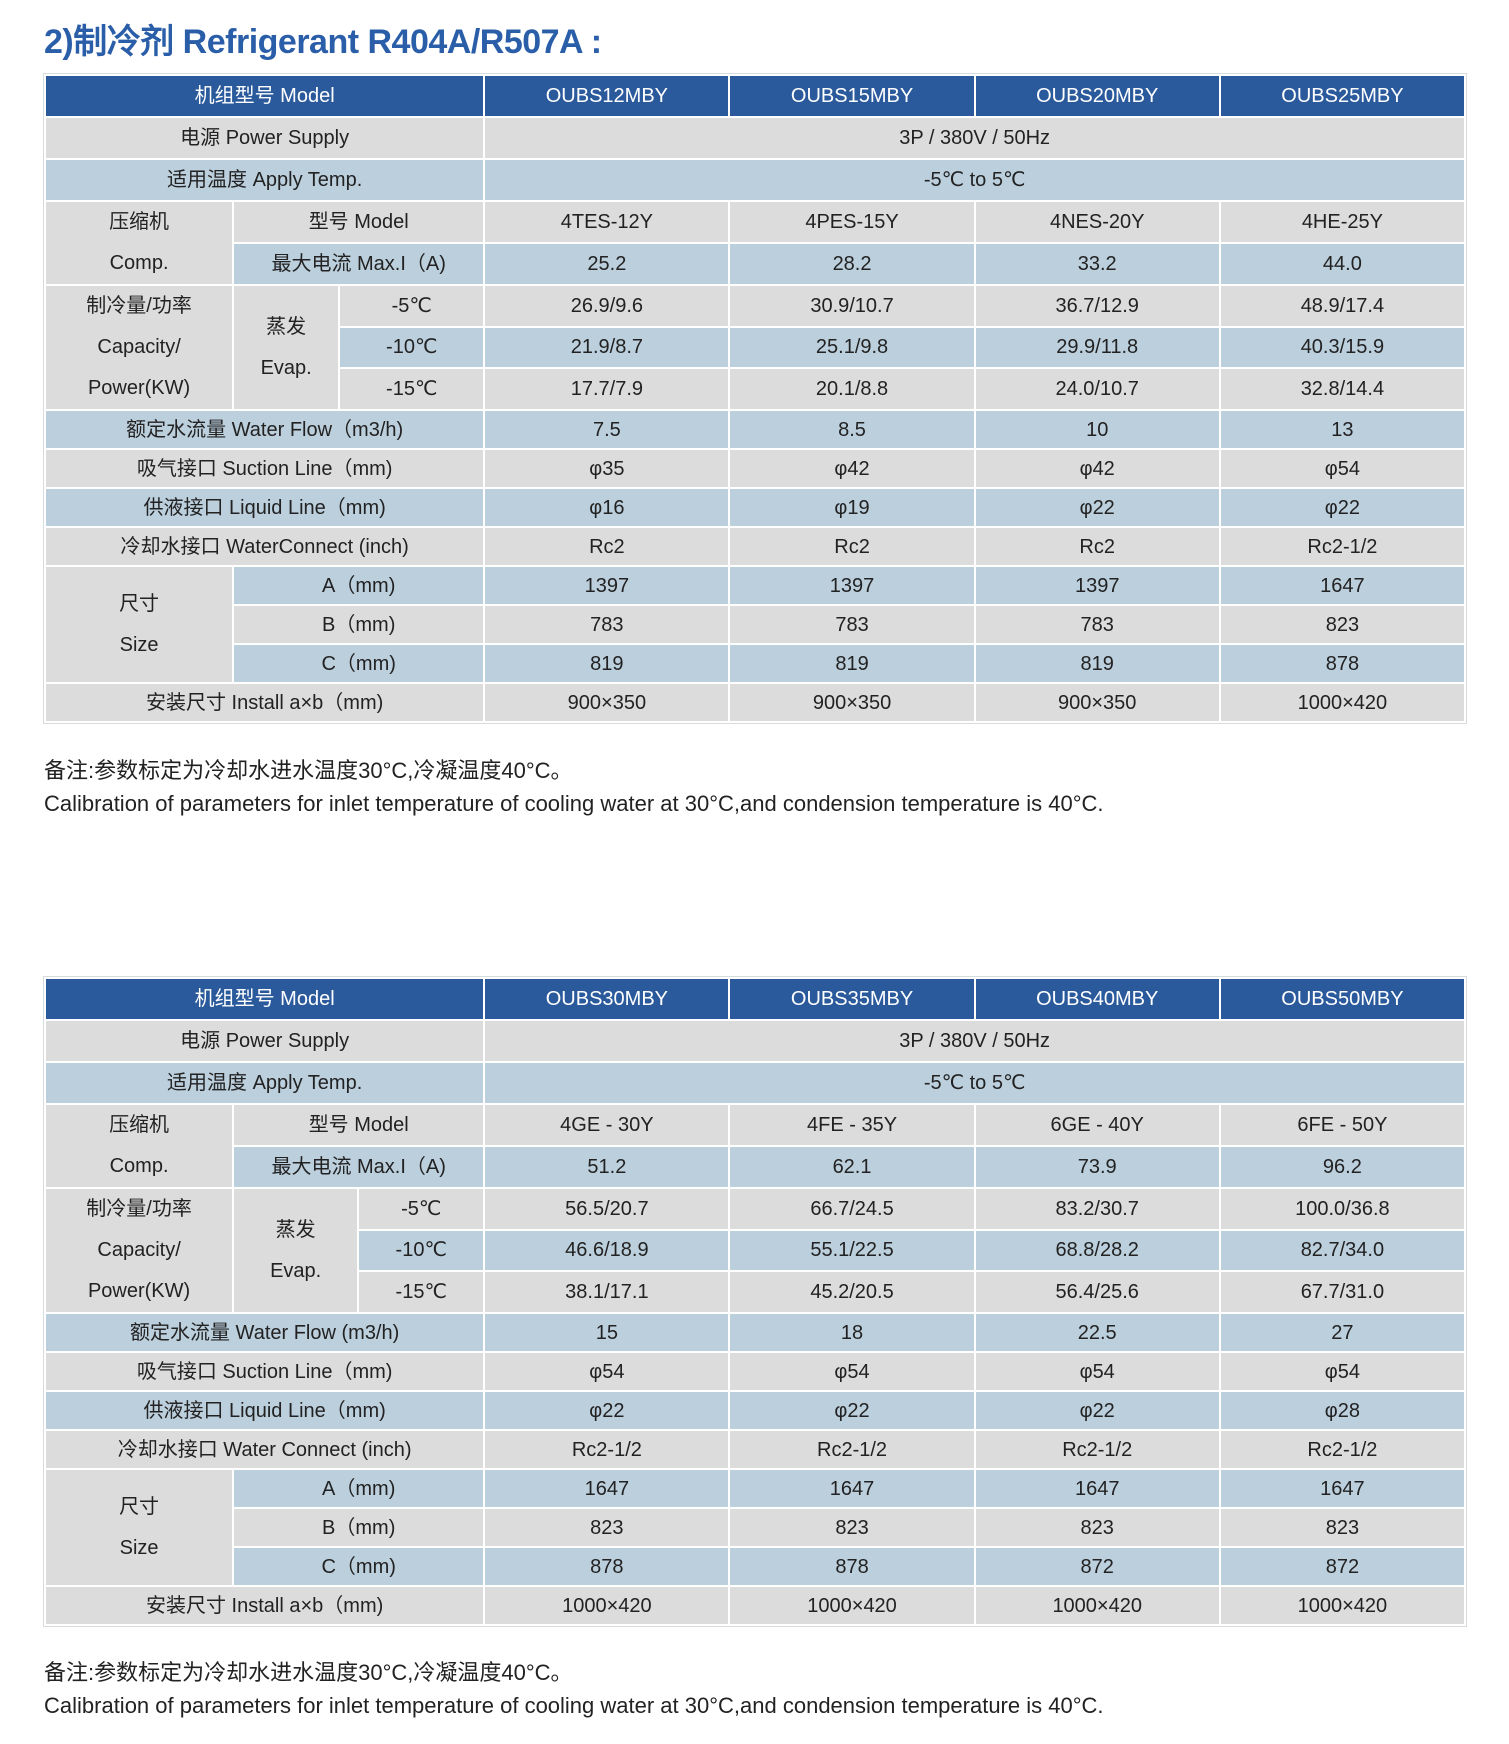 The width and height of the screenshot is (1509, 1744). What do you see at coordinates (323, 42) in the screenshot?
I see `section-title: 2)制冷剂 Refrigerant R404A/R507A :` at bounding box center [323, 42].